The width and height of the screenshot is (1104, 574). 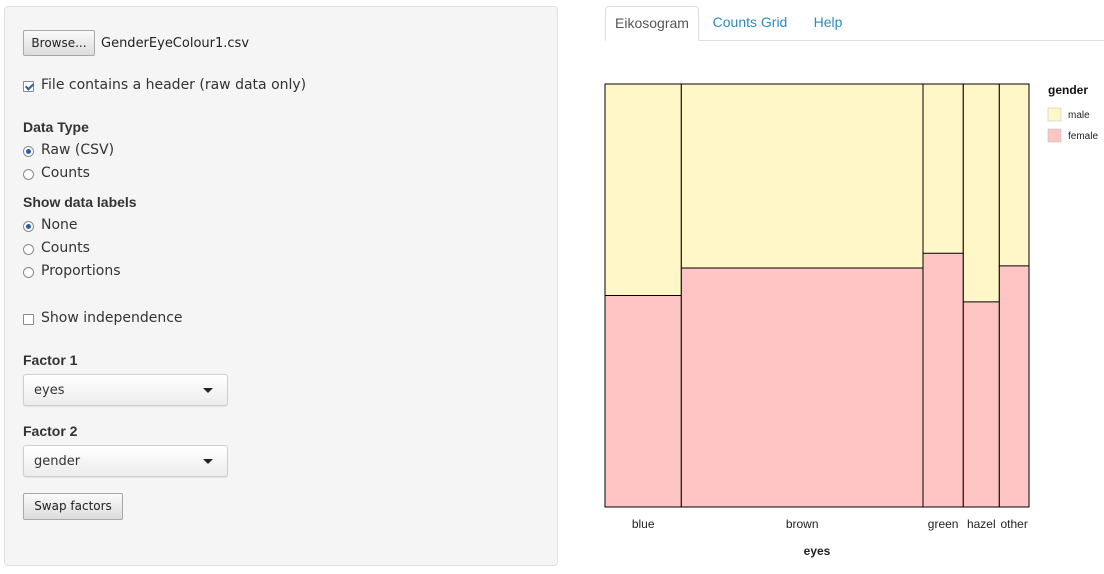 I want to click on tab-counts-grid: Counts Grid, so click(x=750, y=22).